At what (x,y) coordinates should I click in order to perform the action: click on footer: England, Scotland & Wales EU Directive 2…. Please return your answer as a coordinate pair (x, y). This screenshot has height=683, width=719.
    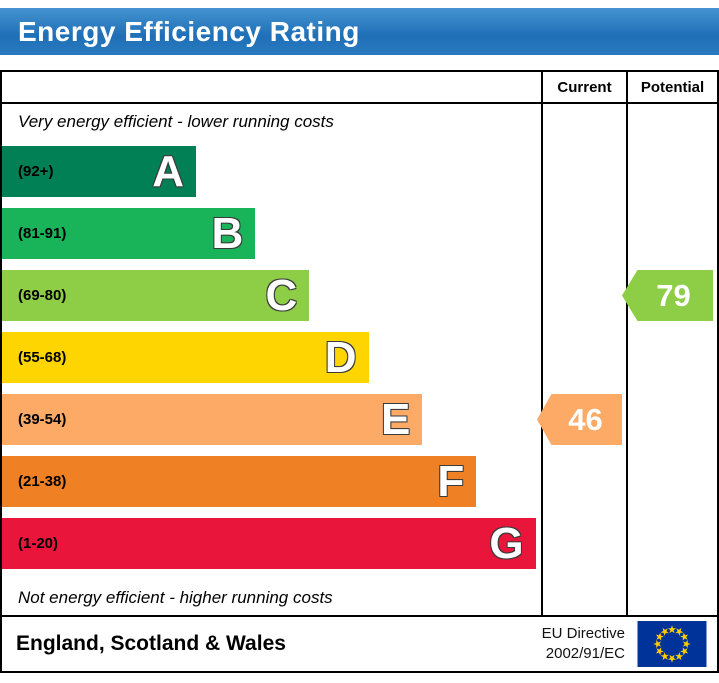
    Looking at the image, I should click on (359, 643).